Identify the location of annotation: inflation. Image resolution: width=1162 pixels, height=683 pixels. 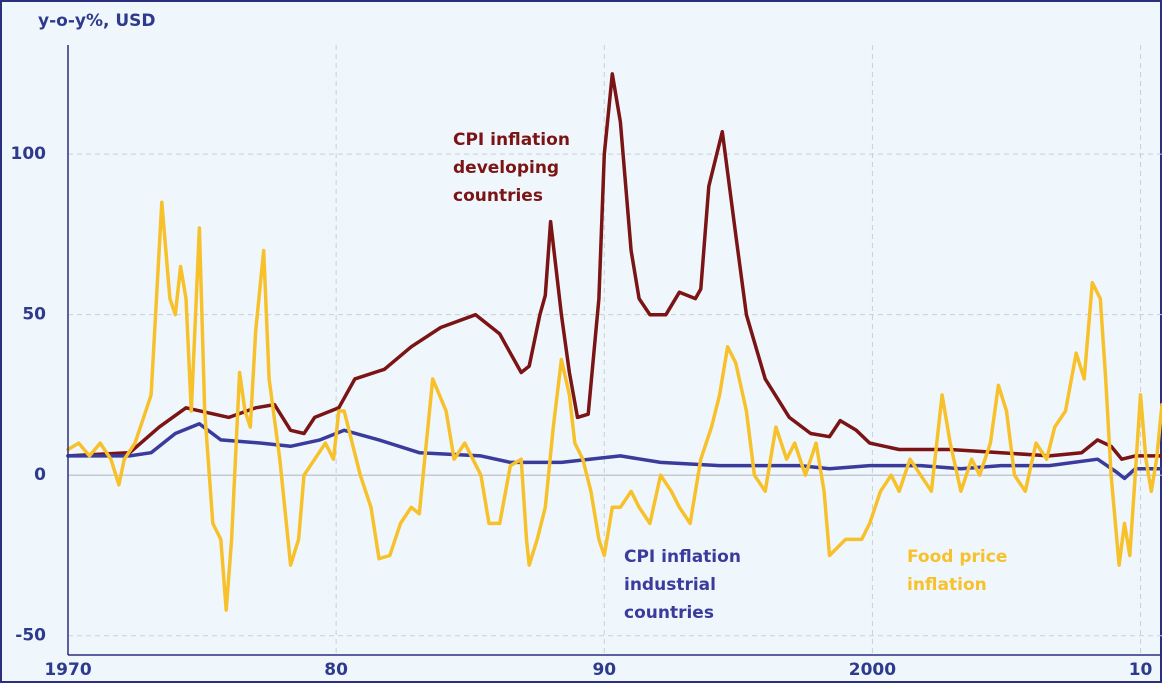
(947, 585).